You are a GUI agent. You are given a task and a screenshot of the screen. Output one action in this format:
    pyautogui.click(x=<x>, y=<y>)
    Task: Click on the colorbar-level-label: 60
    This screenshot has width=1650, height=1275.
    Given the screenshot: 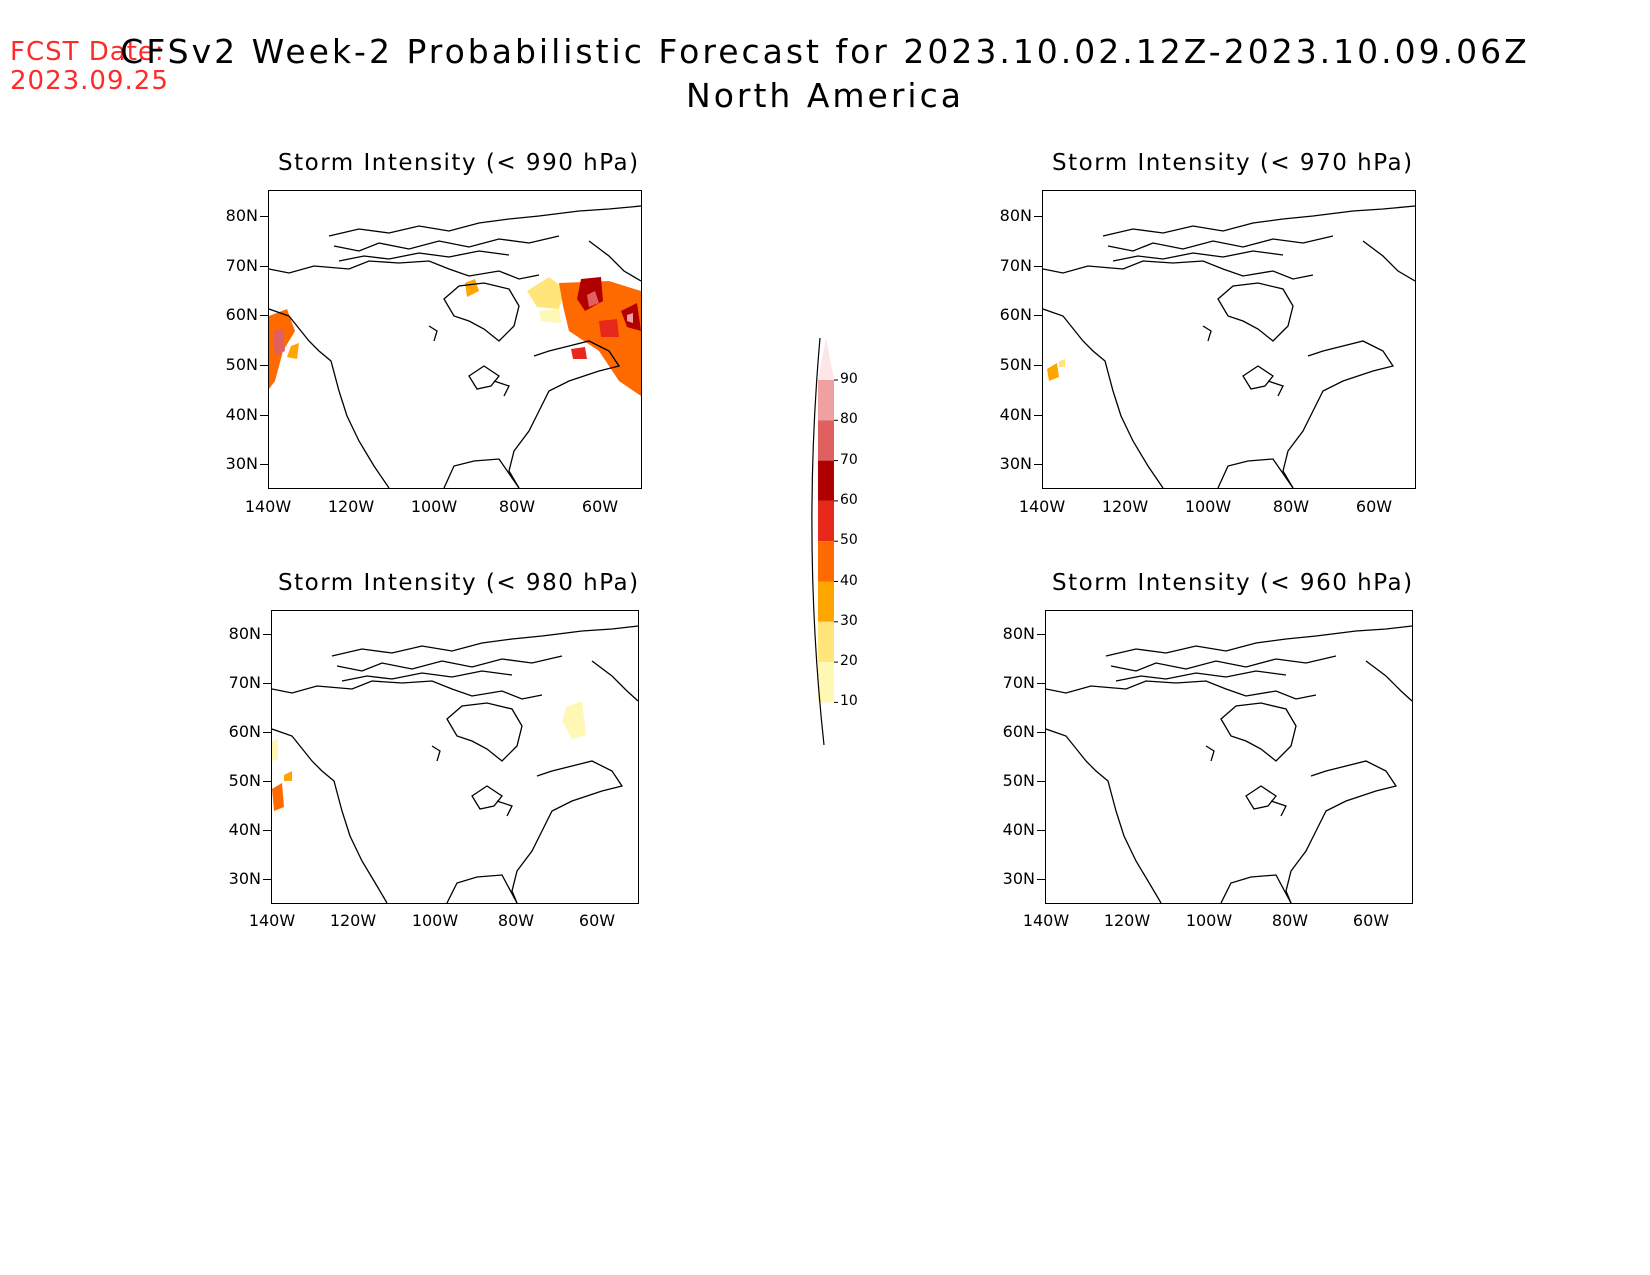 What is the action you would take?
    pyautogui.click(x=849, y=499)
    